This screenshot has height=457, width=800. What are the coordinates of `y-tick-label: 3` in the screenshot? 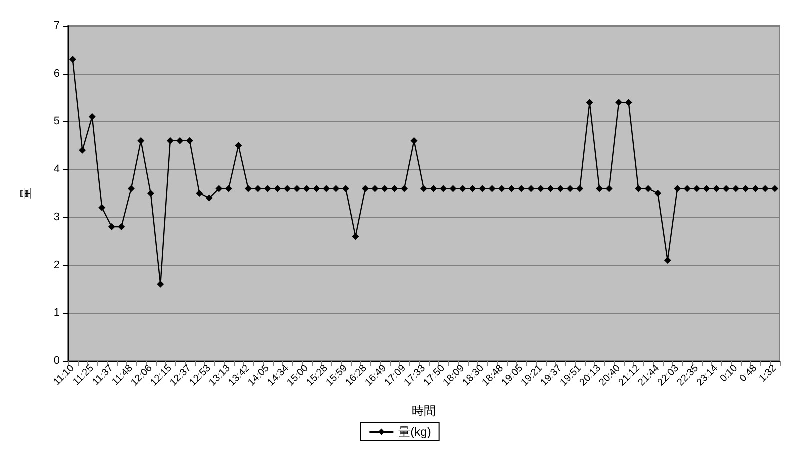 It's located at (57, 217).